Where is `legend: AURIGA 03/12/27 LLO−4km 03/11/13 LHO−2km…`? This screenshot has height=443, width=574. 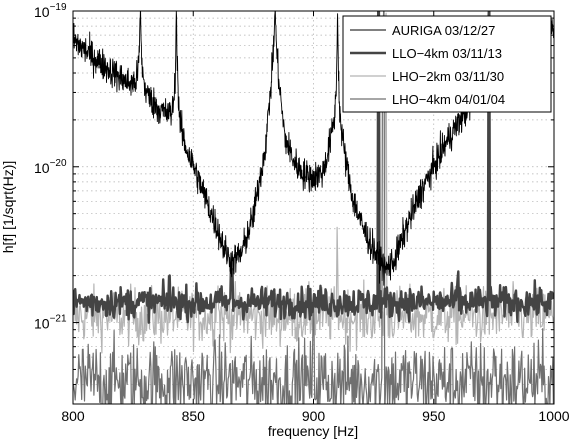
legend: AURIGA 03/12/27 LLO−4km 03/11/13 LHO−2km… is located at coordinates (447, 64).